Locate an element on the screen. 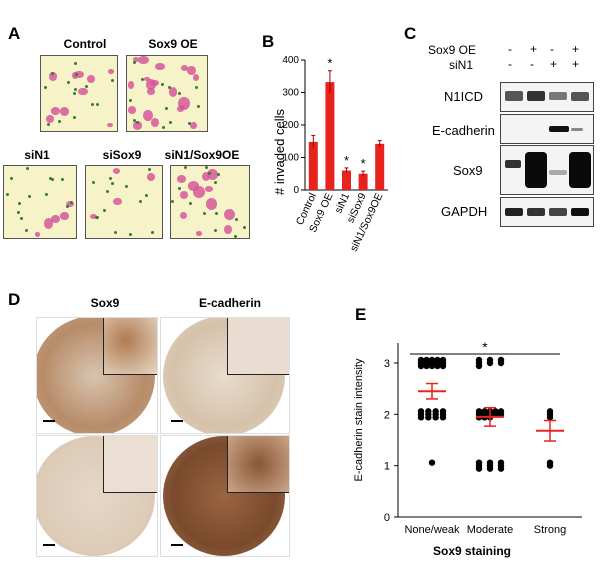  condition-label-sox9-oe: Sox9 OE is located at coordinates (452, 50).